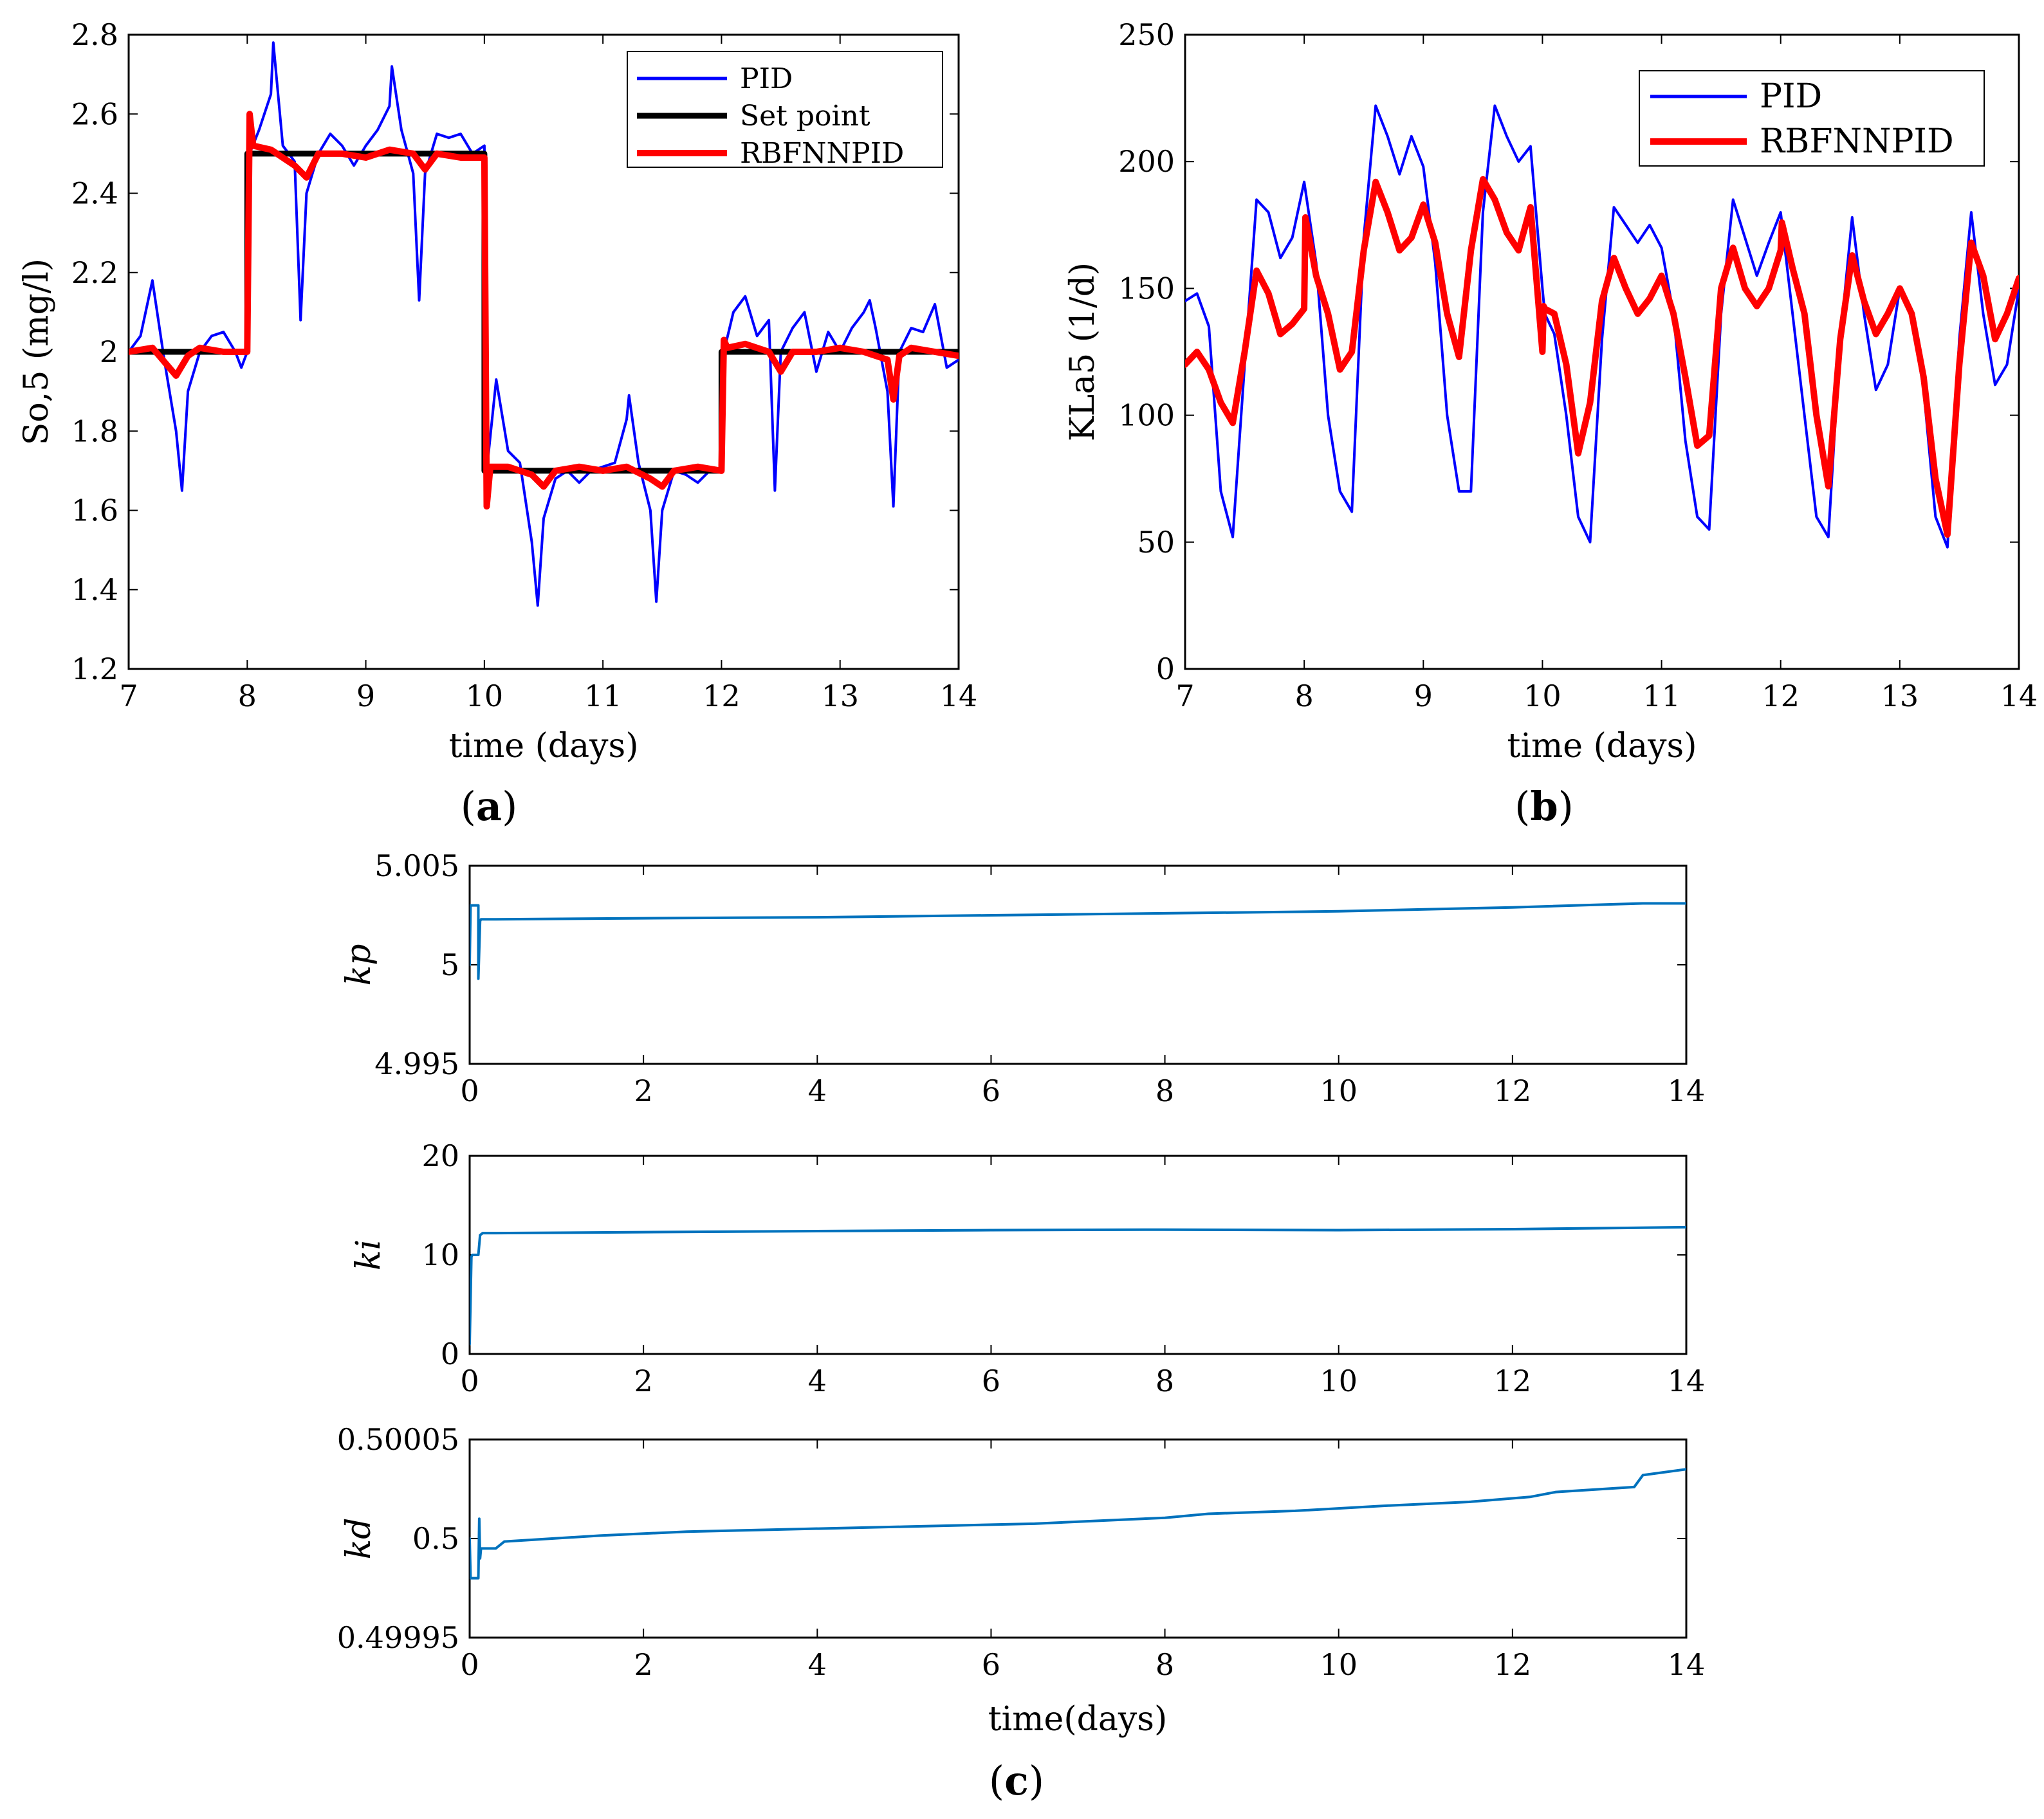  I want to click on chart-b-xtick-label: 12, so click(1781, 696).